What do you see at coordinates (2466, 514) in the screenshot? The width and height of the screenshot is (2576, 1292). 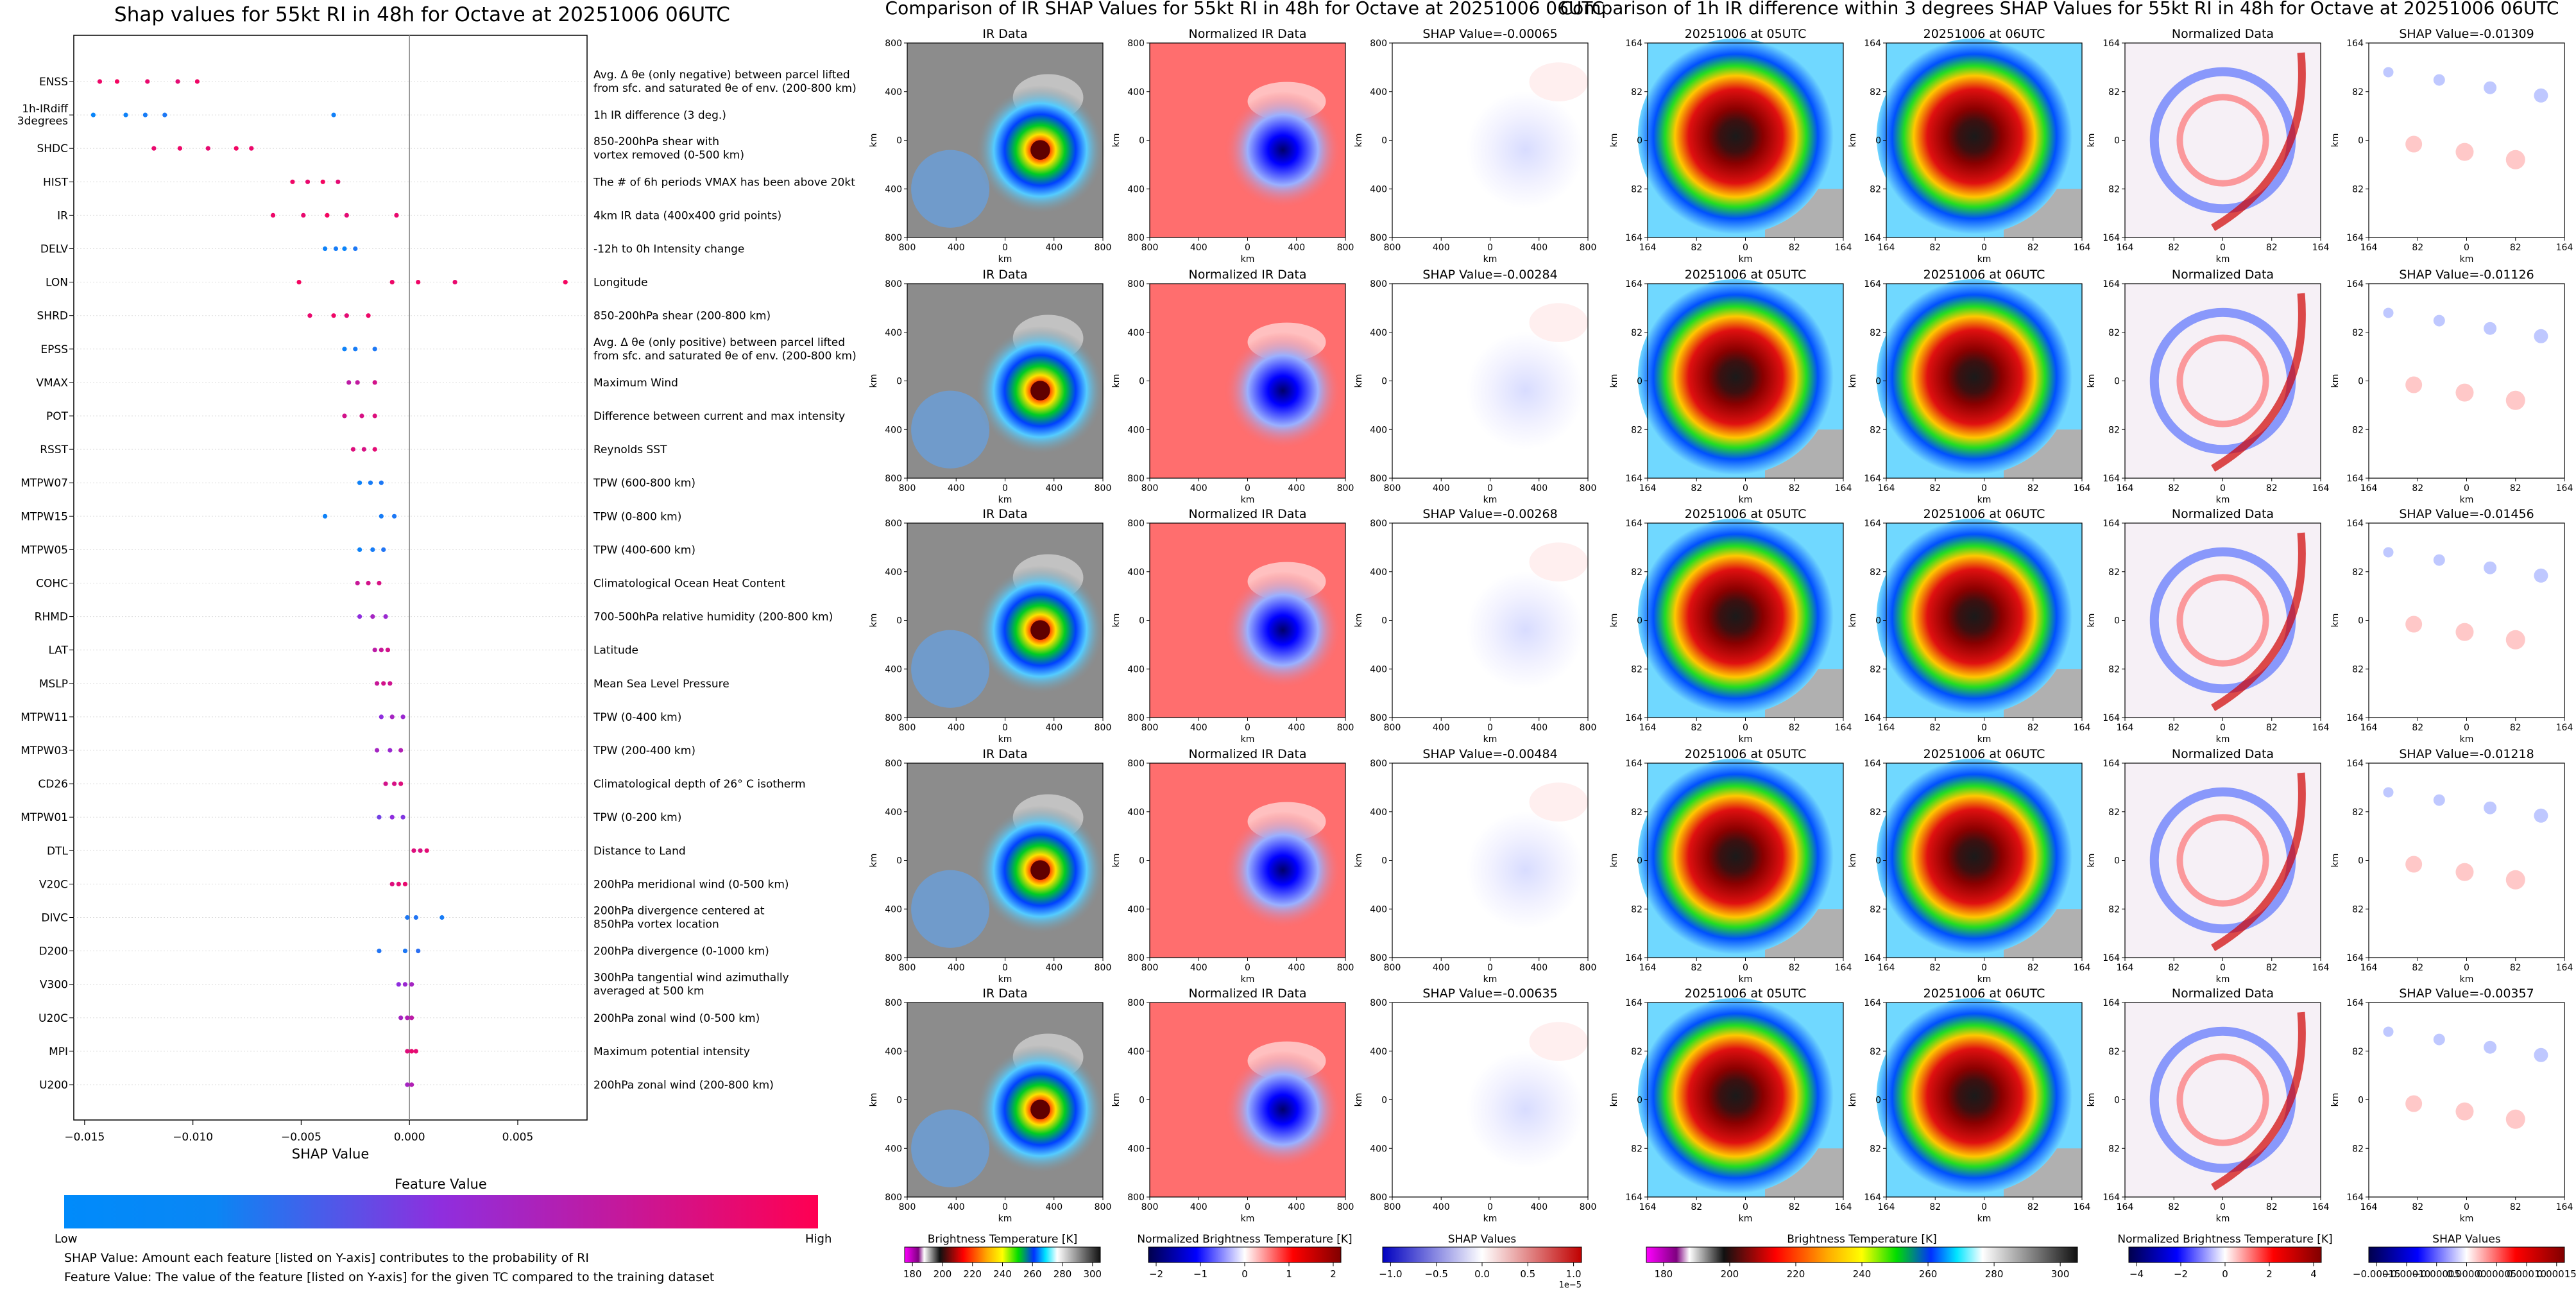 I see `panel-title: SHAP Value=-0.01456` at bounding box center [2466, 514].